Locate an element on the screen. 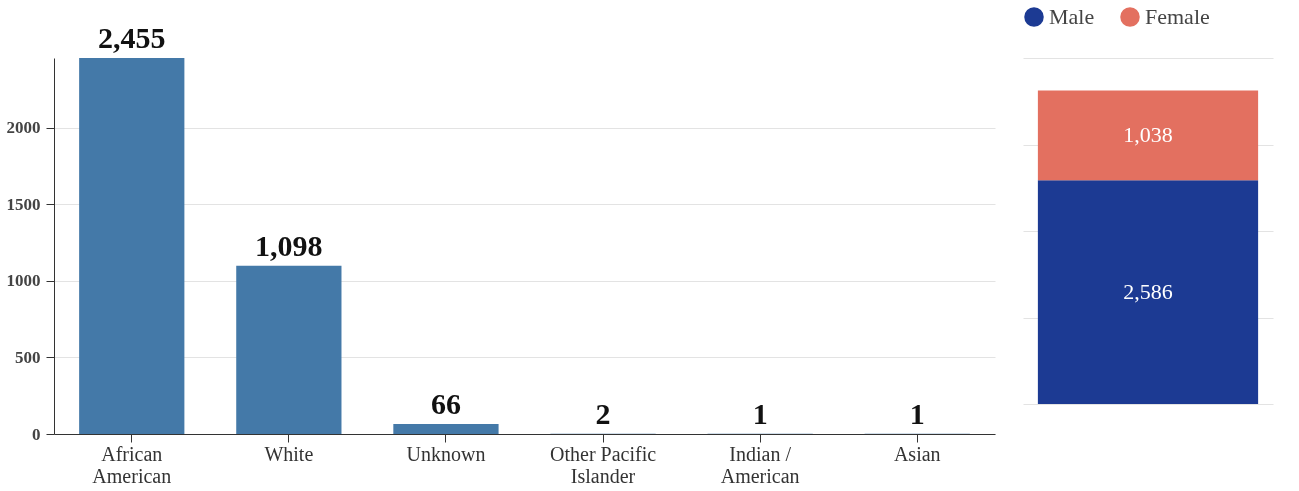  legend-label: Female is located at coordinates (1177, 16).